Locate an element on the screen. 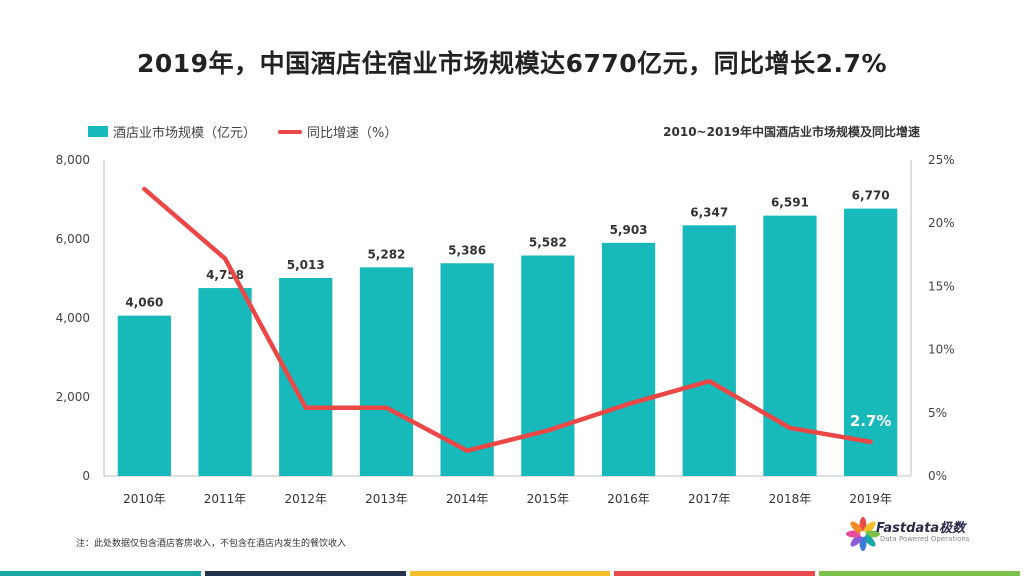  y-right-tick-label: 10% is located at coordinates (941, 350).